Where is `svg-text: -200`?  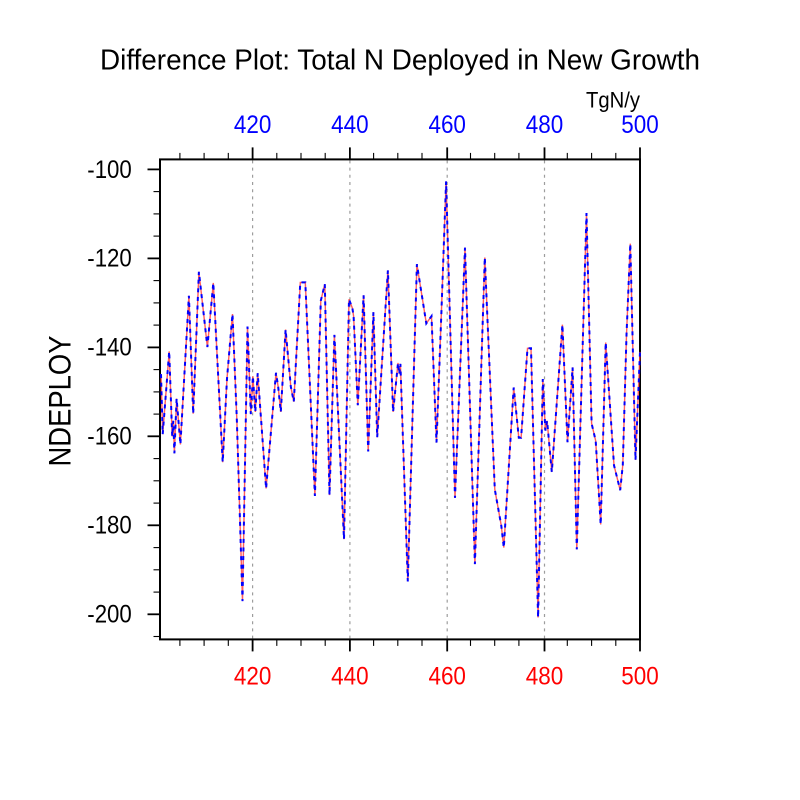 svg-text: -200 is located at coordinates (109, 615).